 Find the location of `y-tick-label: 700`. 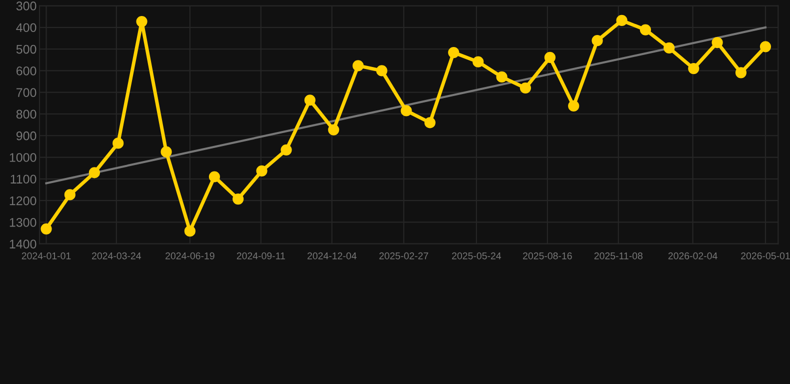

y-tick-label: 700 is located at coordinates (26, 92).